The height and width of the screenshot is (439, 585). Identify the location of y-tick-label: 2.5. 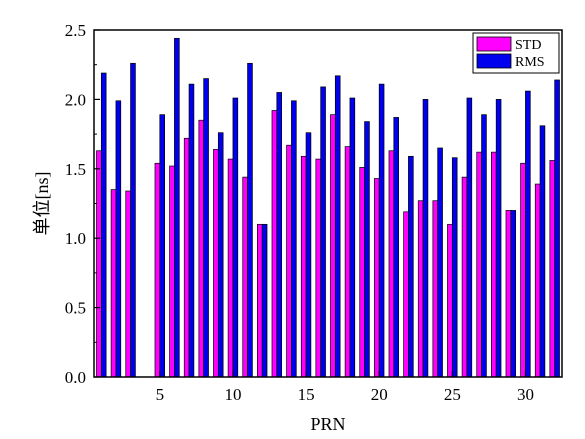
(75, 30).